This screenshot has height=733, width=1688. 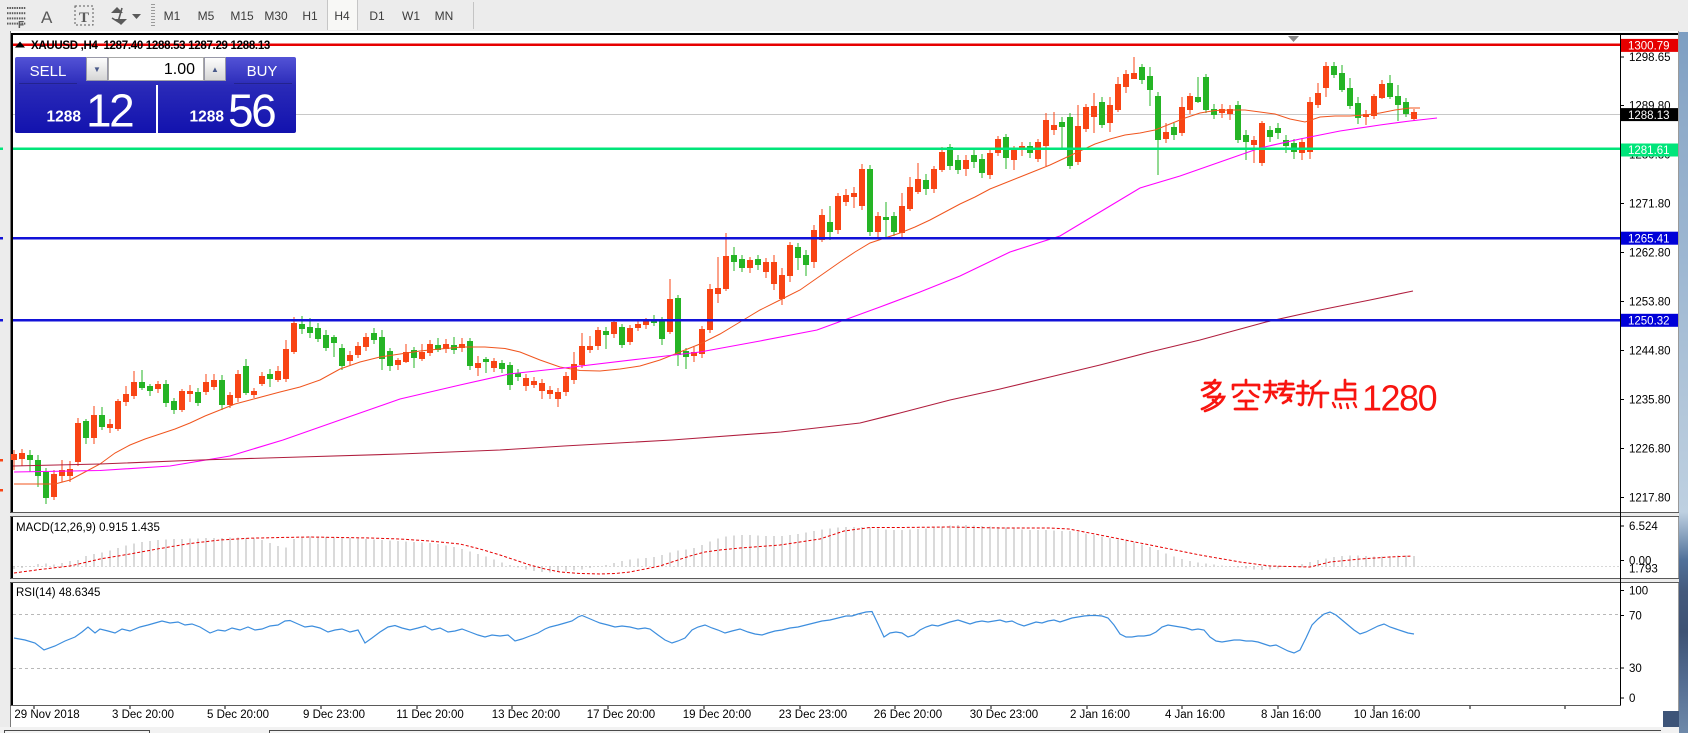 What do you see at coordinates (84, 18) in the screenshot?
I see `svg-text: T` at bounding box center [84, 18].